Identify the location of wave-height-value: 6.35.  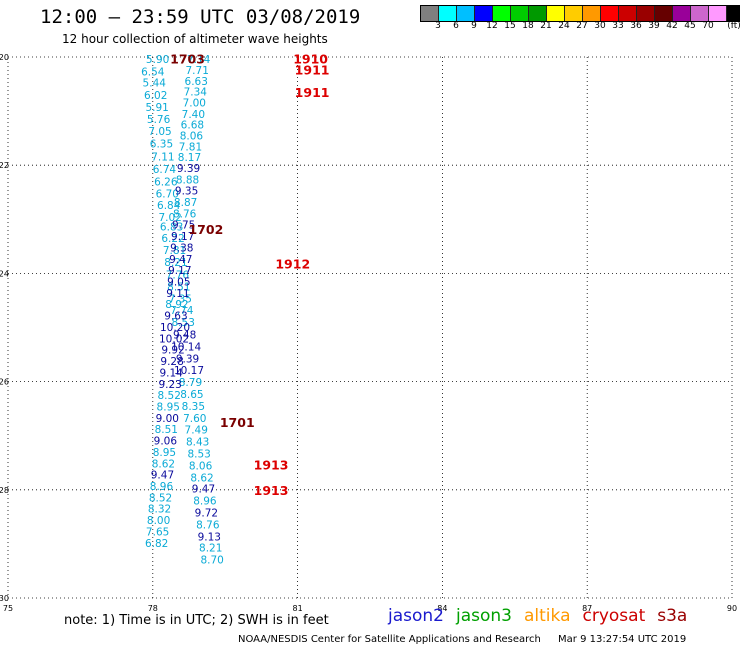
(161, 145).